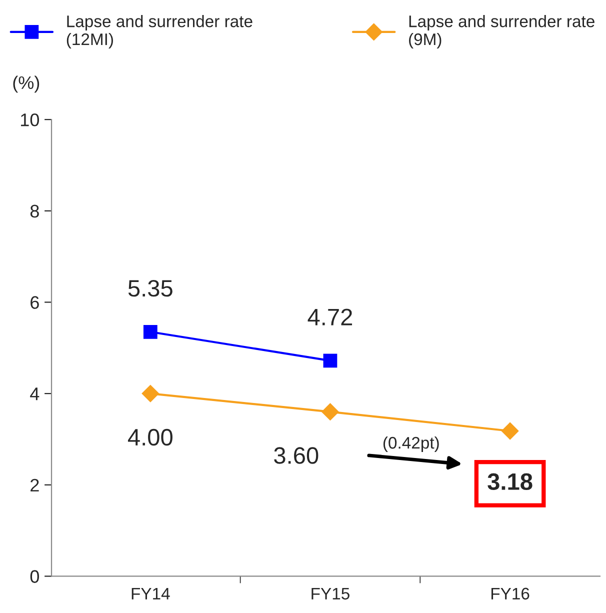 The height and width of the screenshot is (613, 606). I want to click on y-tick-label: 2, so click(34, 485).